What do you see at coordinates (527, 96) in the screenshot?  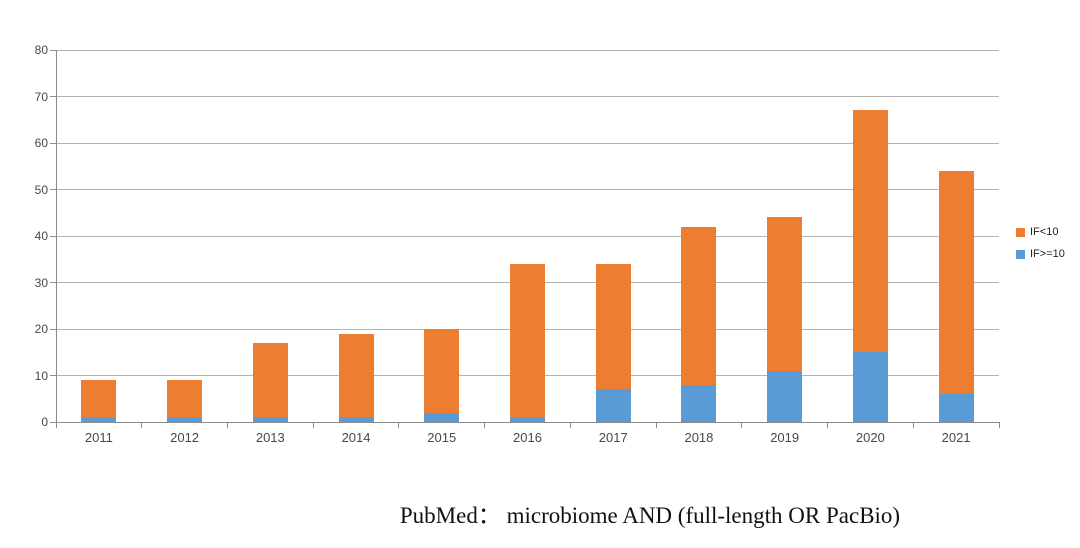 I see `gridline-y70` at bounding box center [527, 96].